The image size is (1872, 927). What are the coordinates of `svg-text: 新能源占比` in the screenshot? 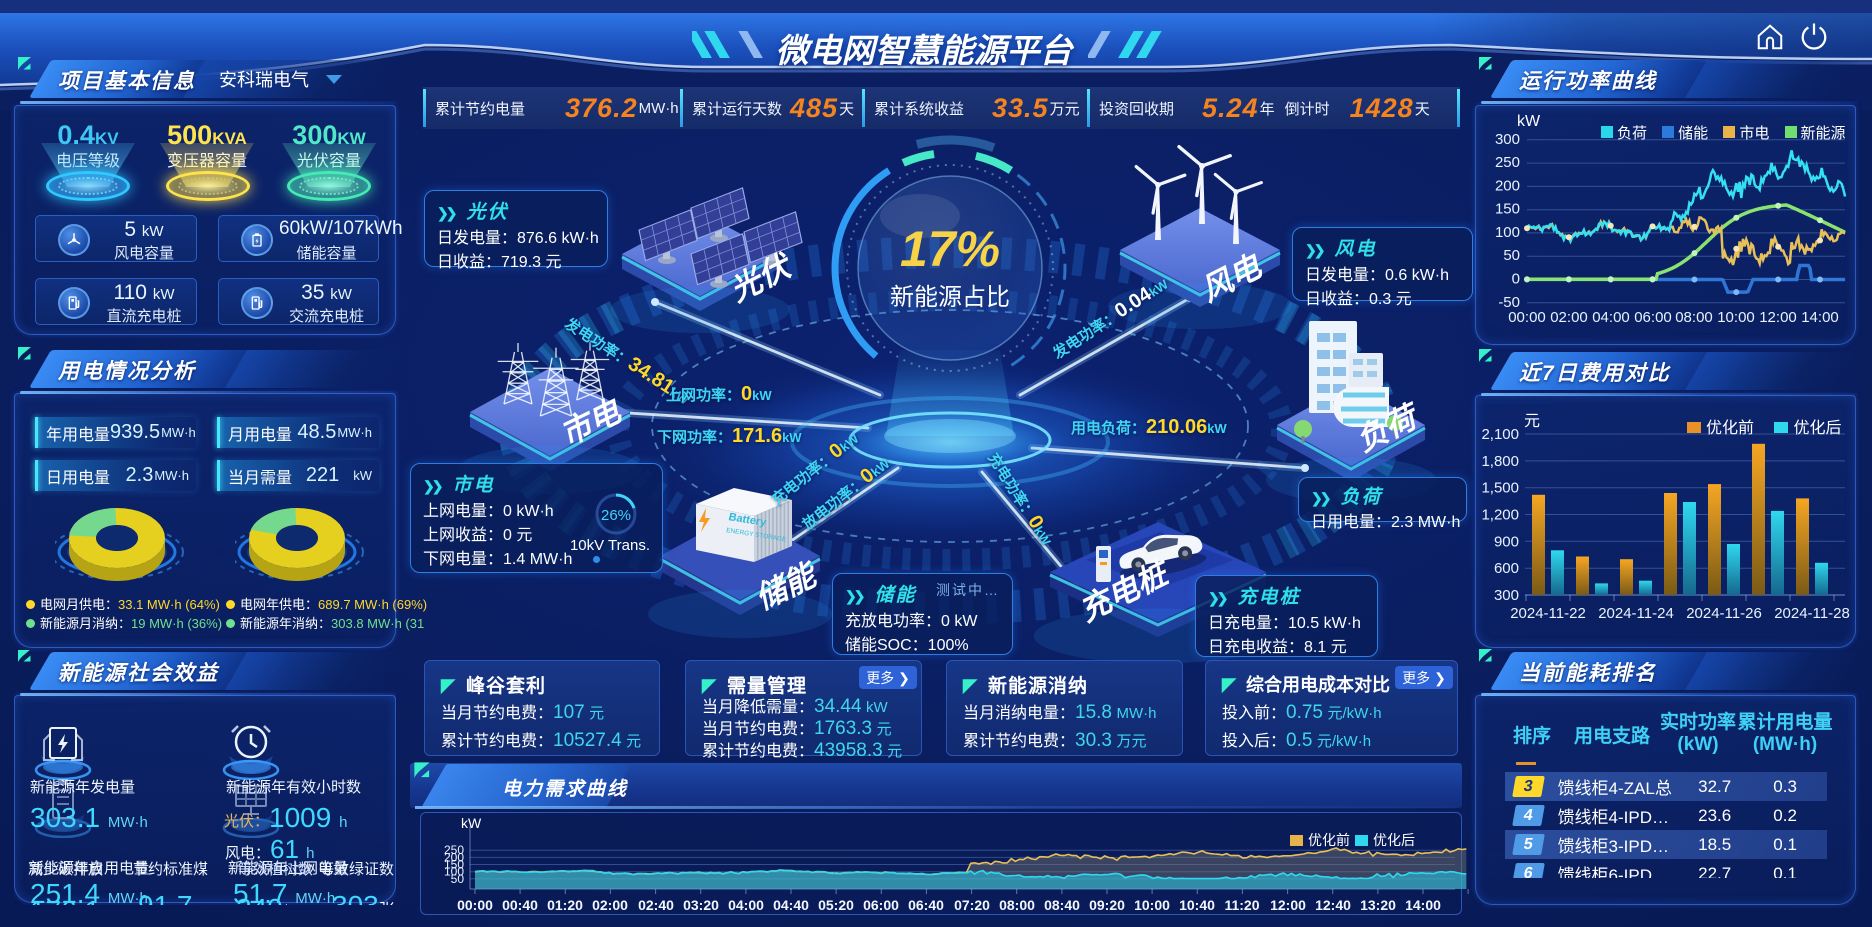 It's located at (950, 297).